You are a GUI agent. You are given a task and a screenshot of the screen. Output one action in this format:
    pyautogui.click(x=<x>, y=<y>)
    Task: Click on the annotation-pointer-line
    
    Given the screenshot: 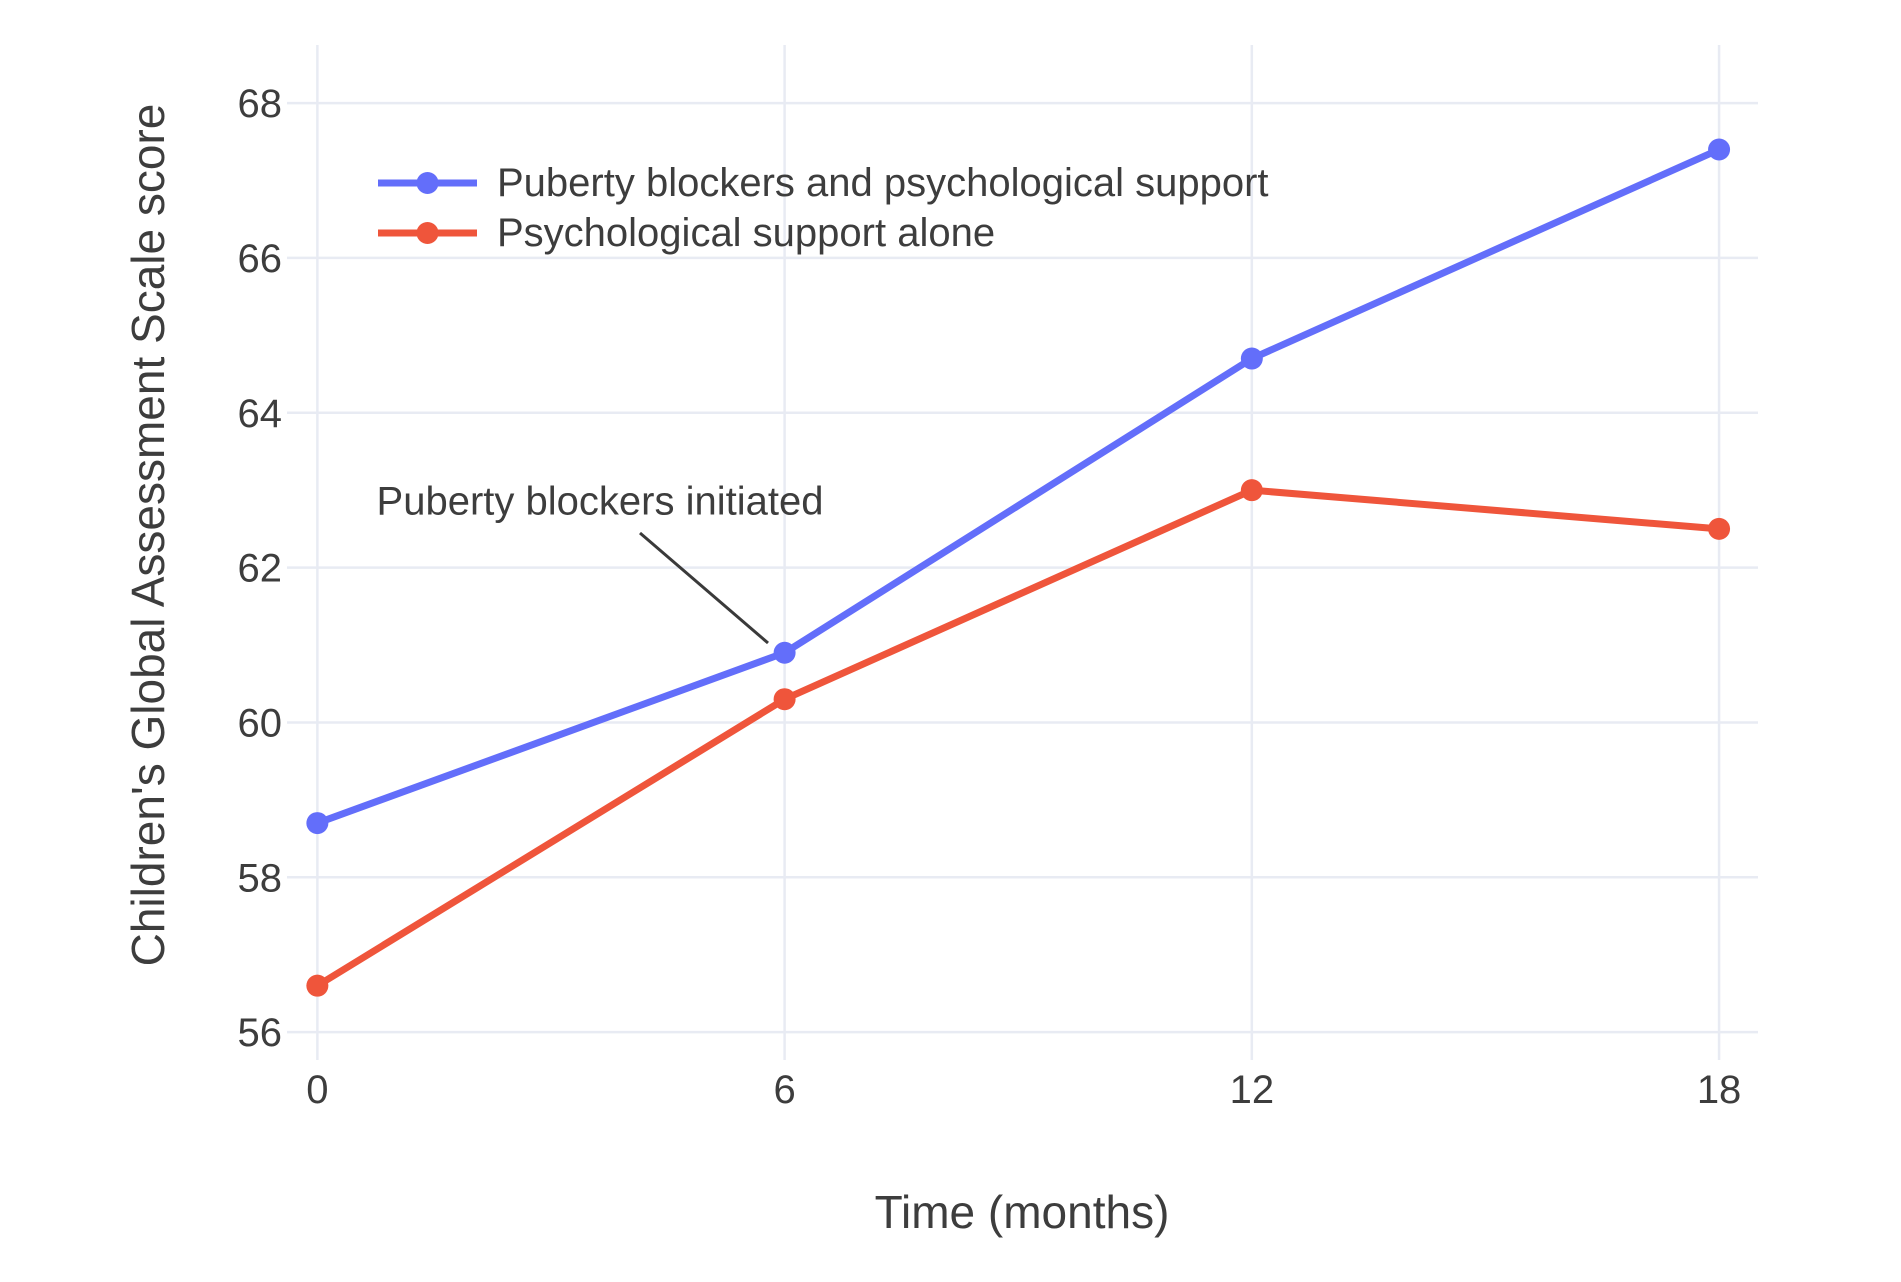 What is the action you would take?
    pyautogui.click(x=704, y=588)
    